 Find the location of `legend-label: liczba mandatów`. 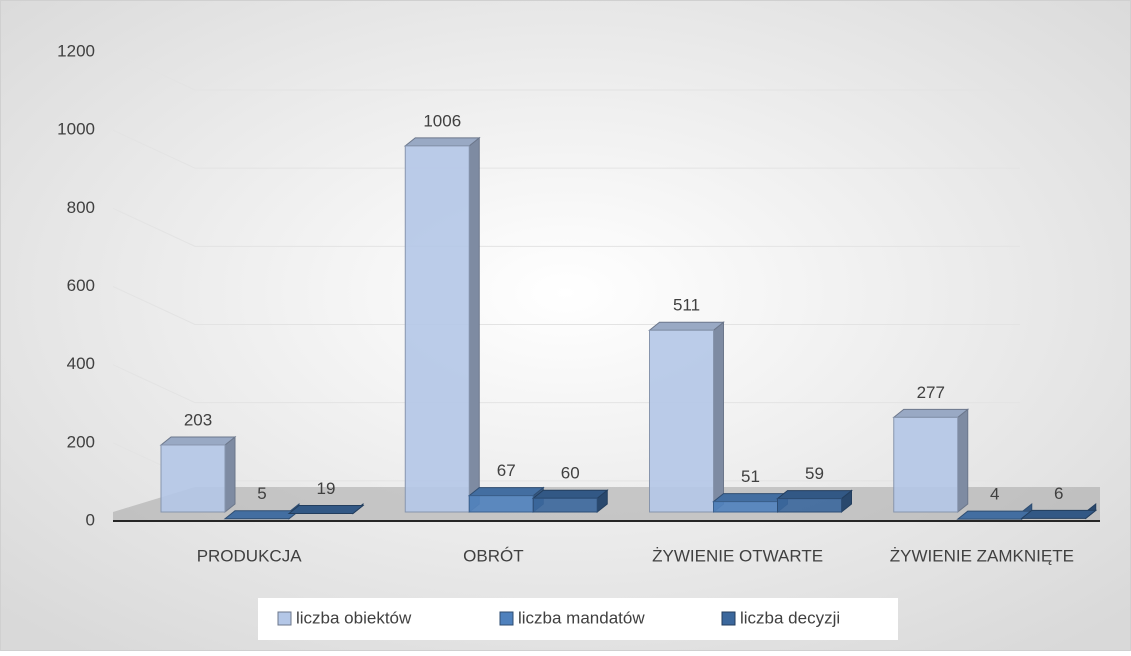

legend-label: liczba mandatów is located at coordinates (581, 617).